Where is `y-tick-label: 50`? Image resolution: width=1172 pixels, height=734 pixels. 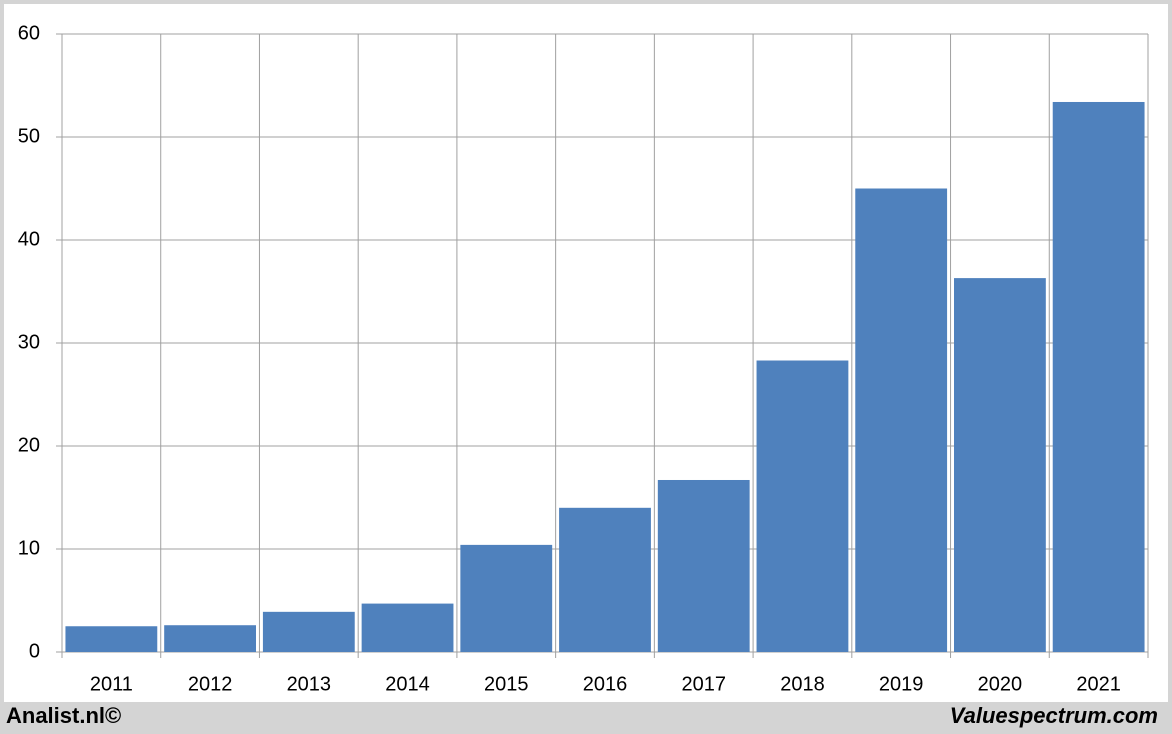
y-tick-label: 50 is located at coordinates (29, 136).